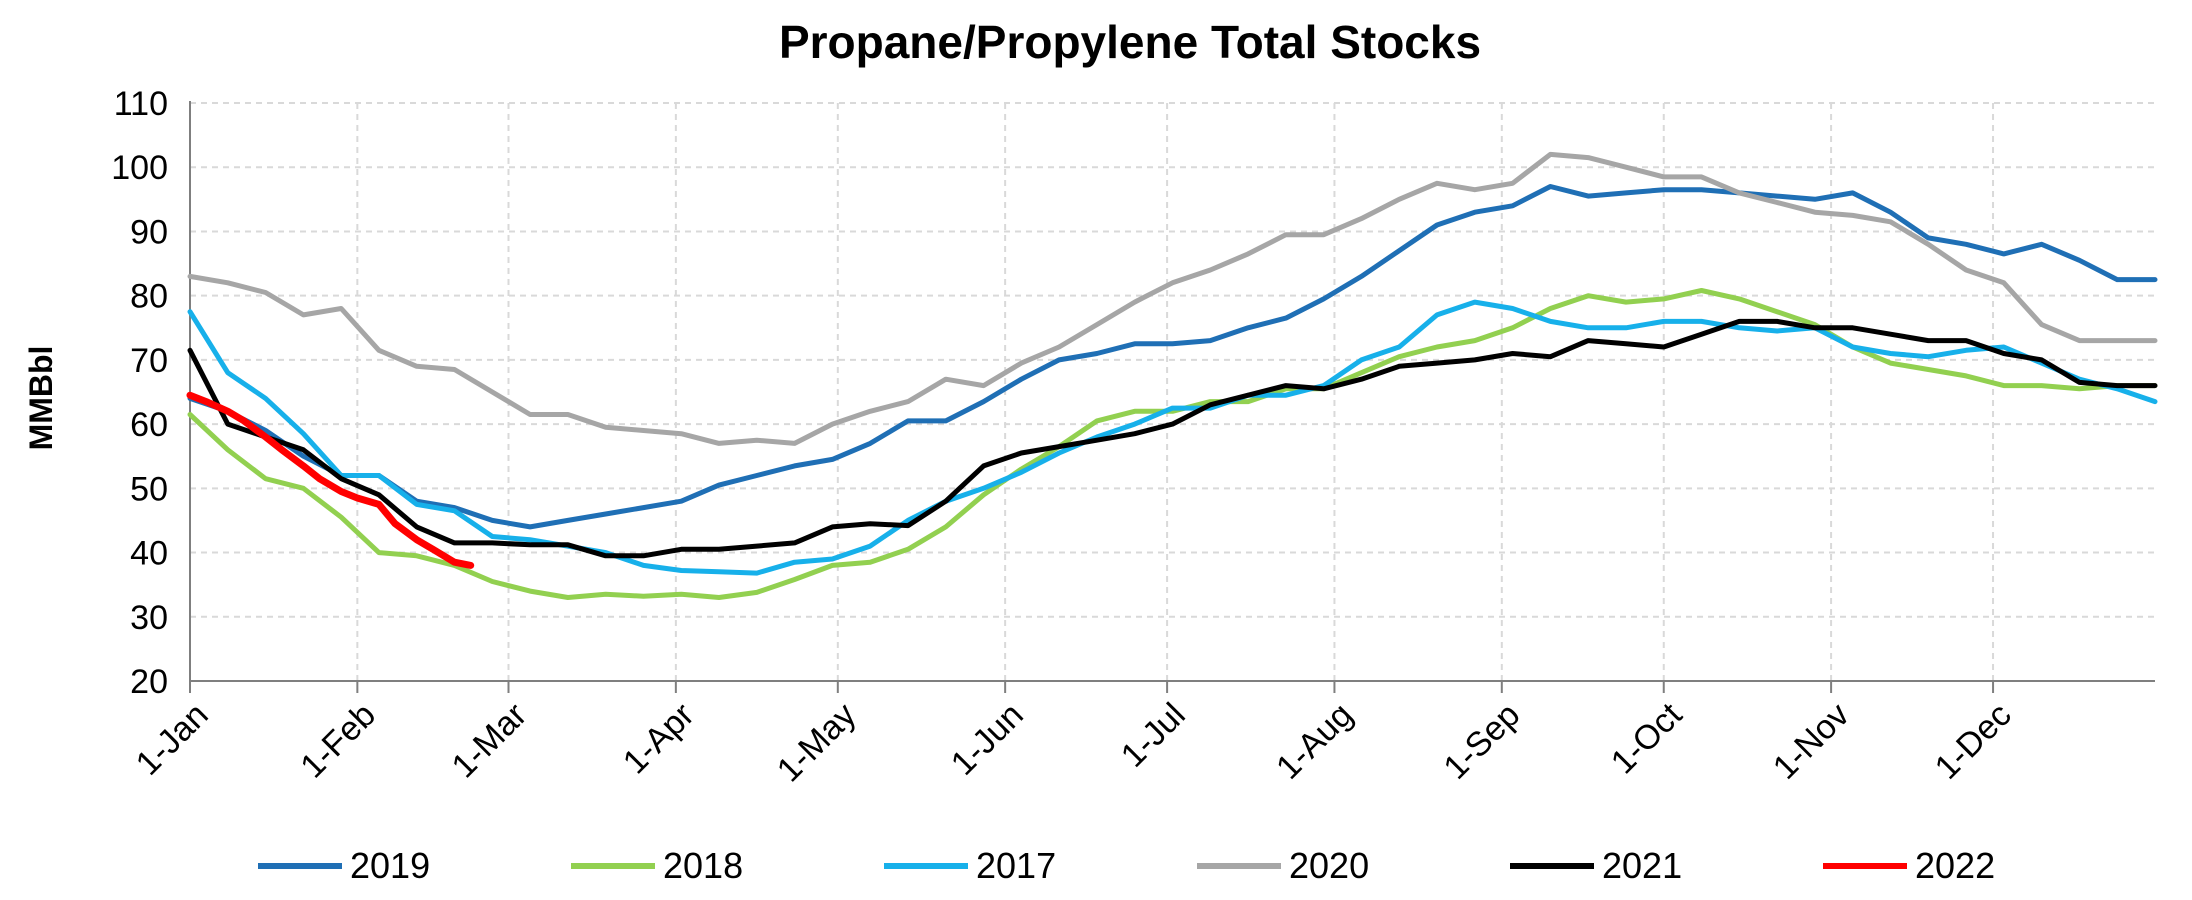 The image size is (2192, 900). I want to click on y-tick-label: 30, so click(149, 618).